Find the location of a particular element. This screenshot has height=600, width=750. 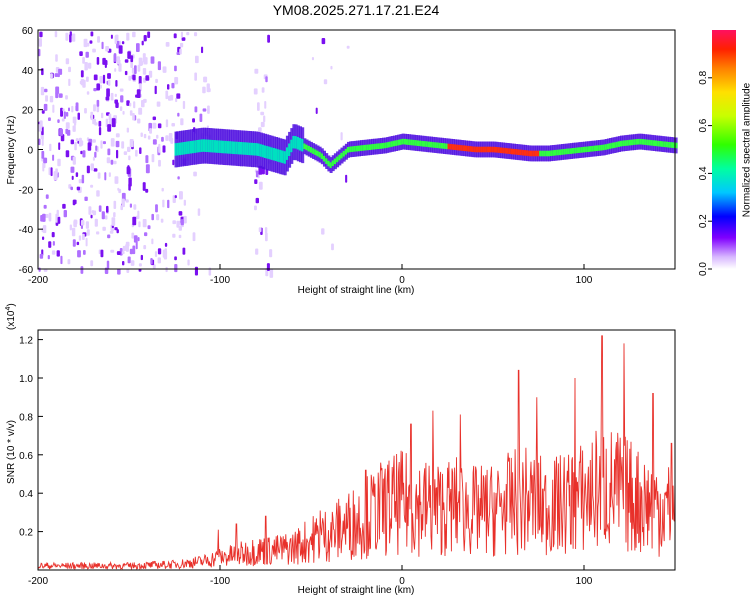

colorbar-tick-label: 0.6 is located at coordinates (703, 125).